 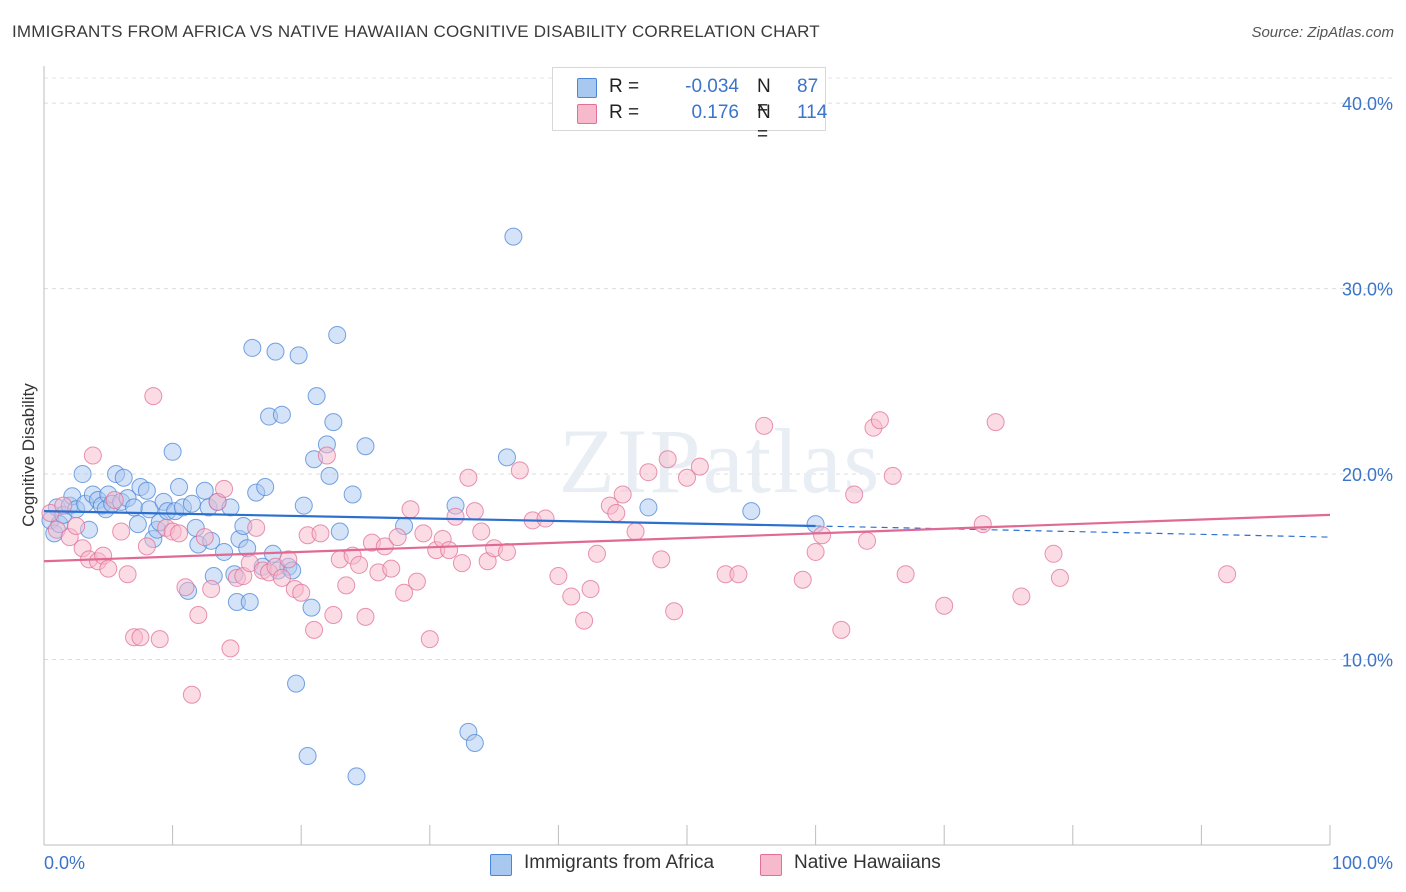 What do you see at coordinates (1362, 863) in the screenshot?
I see `x-tick-label: 100.0%` at bounding box center [1362, 863].